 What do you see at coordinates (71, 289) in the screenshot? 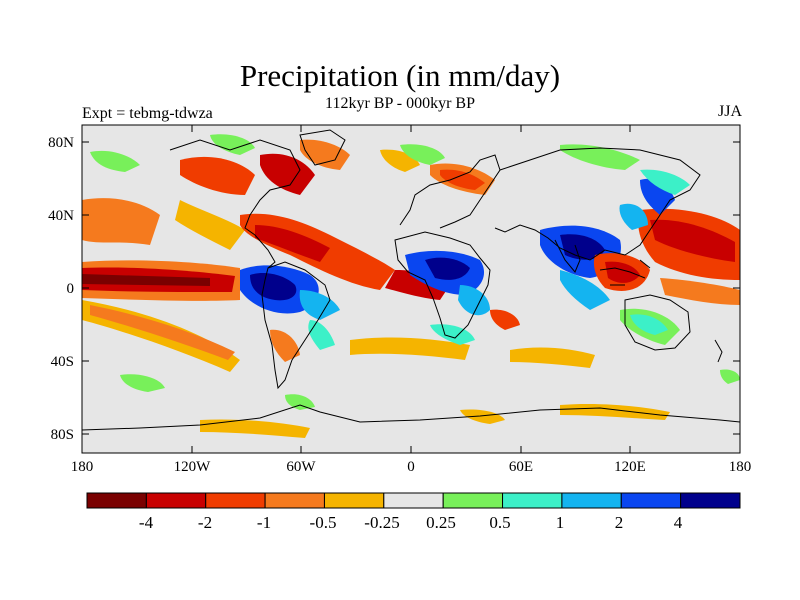
I see `lat-tick-label: 0` at bounding box center [71, 289].